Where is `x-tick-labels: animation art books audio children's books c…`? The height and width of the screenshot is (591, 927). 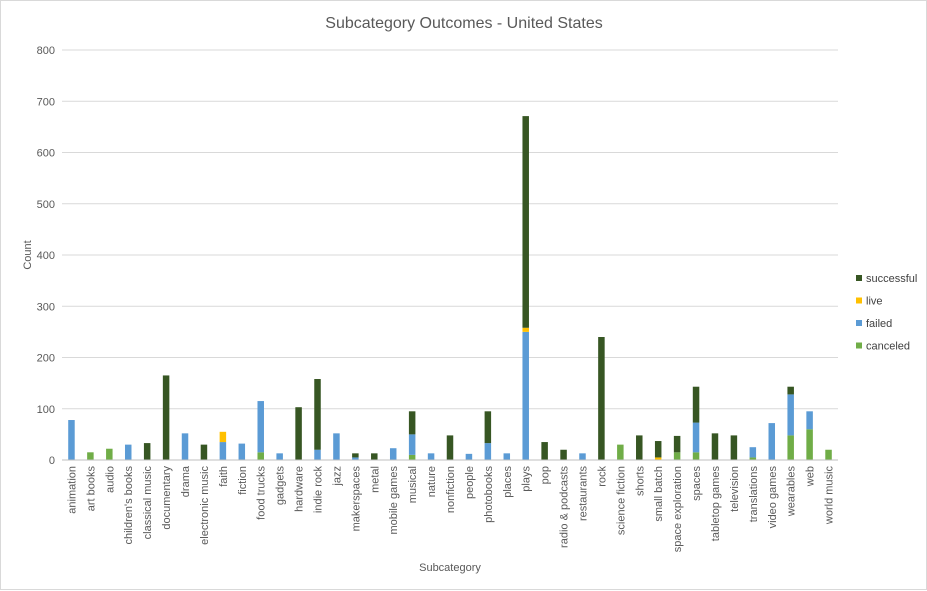
x-tick-labels: animation art books audio children's books c… is located at coordinates (450, 508).